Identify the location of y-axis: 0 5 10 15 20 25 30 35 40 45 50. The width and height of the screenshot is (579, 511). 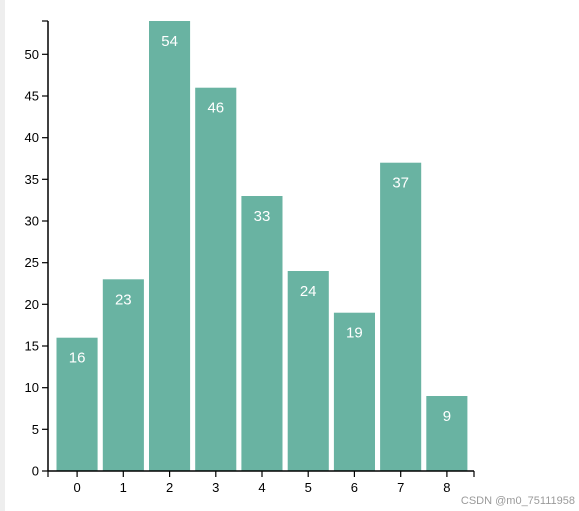
(37, 249).